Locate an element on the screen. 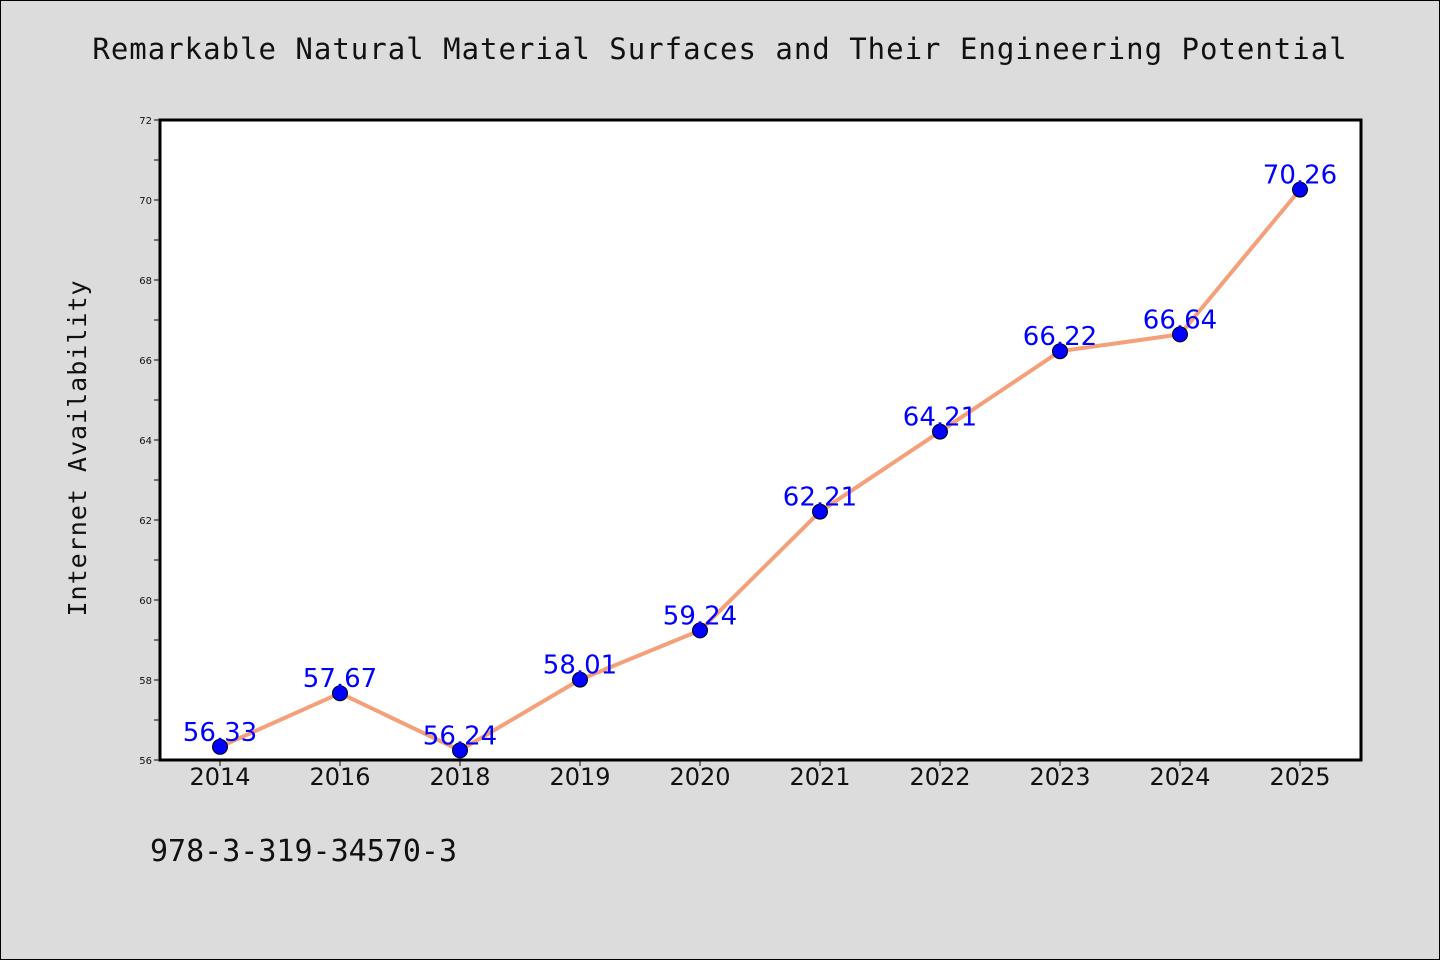  footer-isbn-text: 978-3-319-34570-3 is located at coordinates (304, 851).